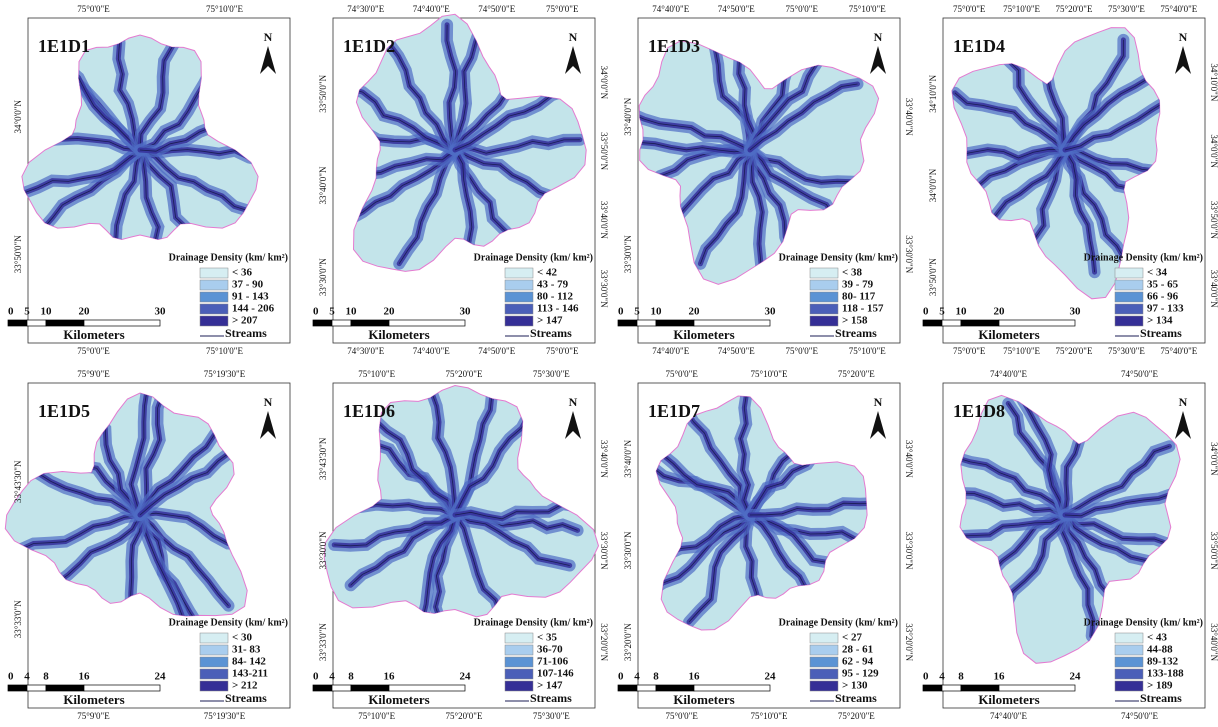 Image resolution: width=1218 pixels, height=727 pixels. Describe the element at coordinates (604, 289) in the screenshot. I see `right-coordinate: 33°30'0"N` at that location.